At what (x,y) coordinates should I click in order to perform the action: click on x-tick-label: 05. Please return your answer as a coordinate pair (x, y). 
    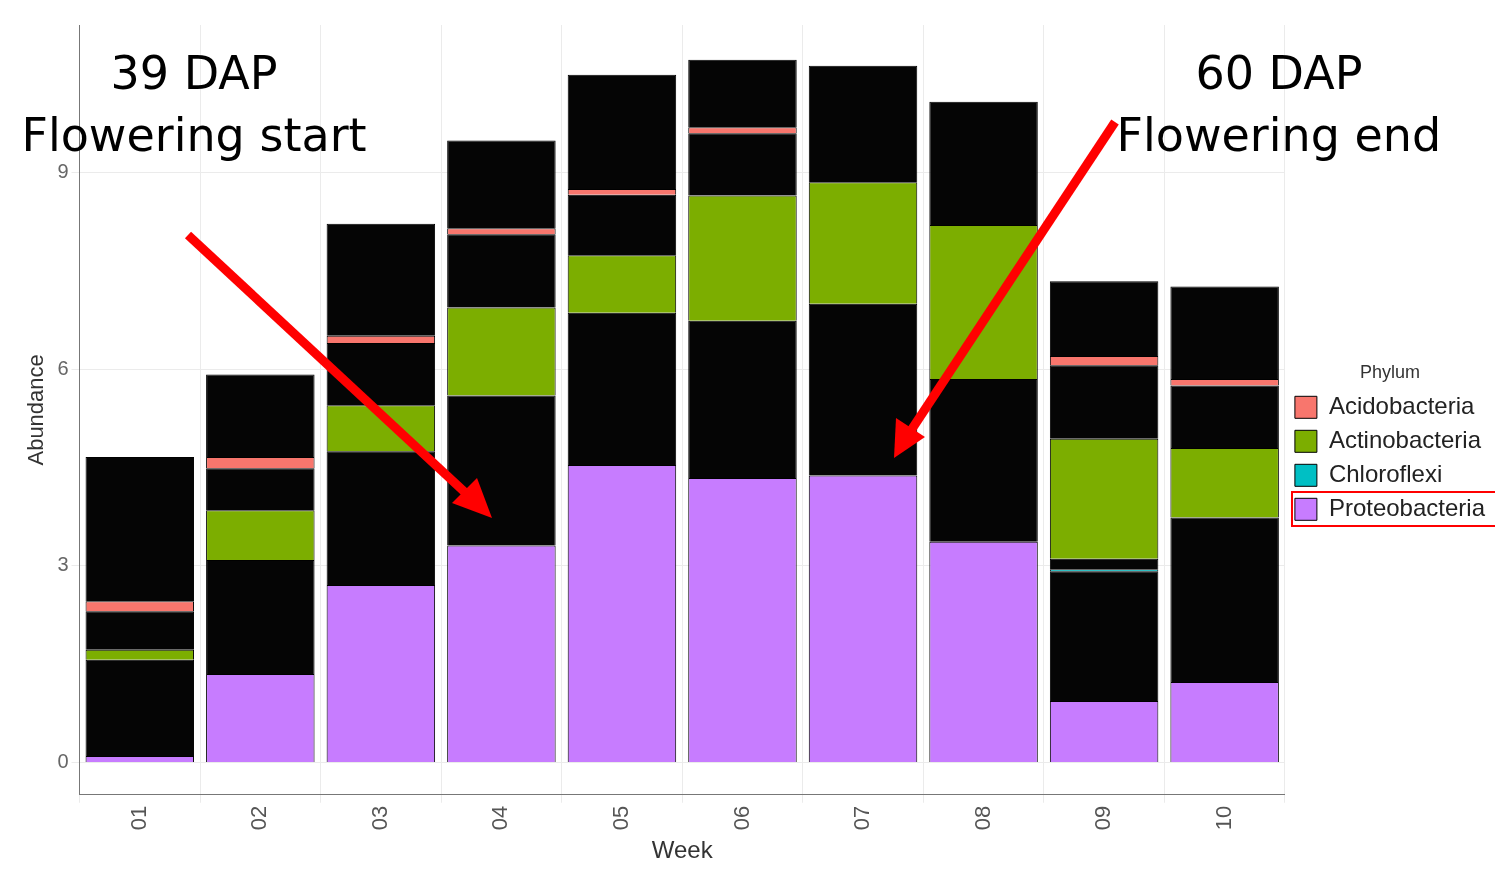
    Looking at the image, I should click on (621, 818).